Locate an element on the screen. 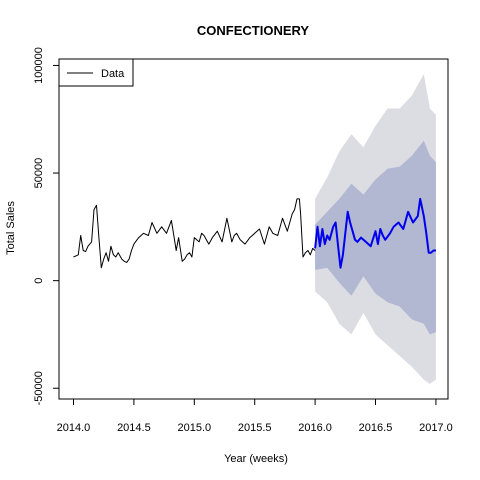  legend-label-data: Data is located at coordinates (113, 74).